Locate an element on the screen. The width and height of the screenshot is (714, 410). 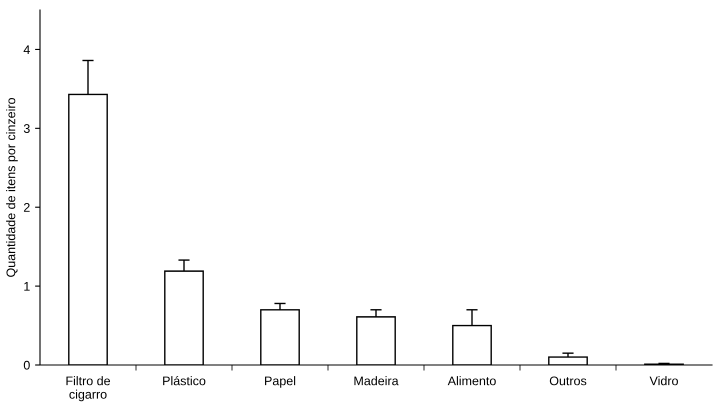
y-tick-label: 3 is located at coordinates (27, 128).